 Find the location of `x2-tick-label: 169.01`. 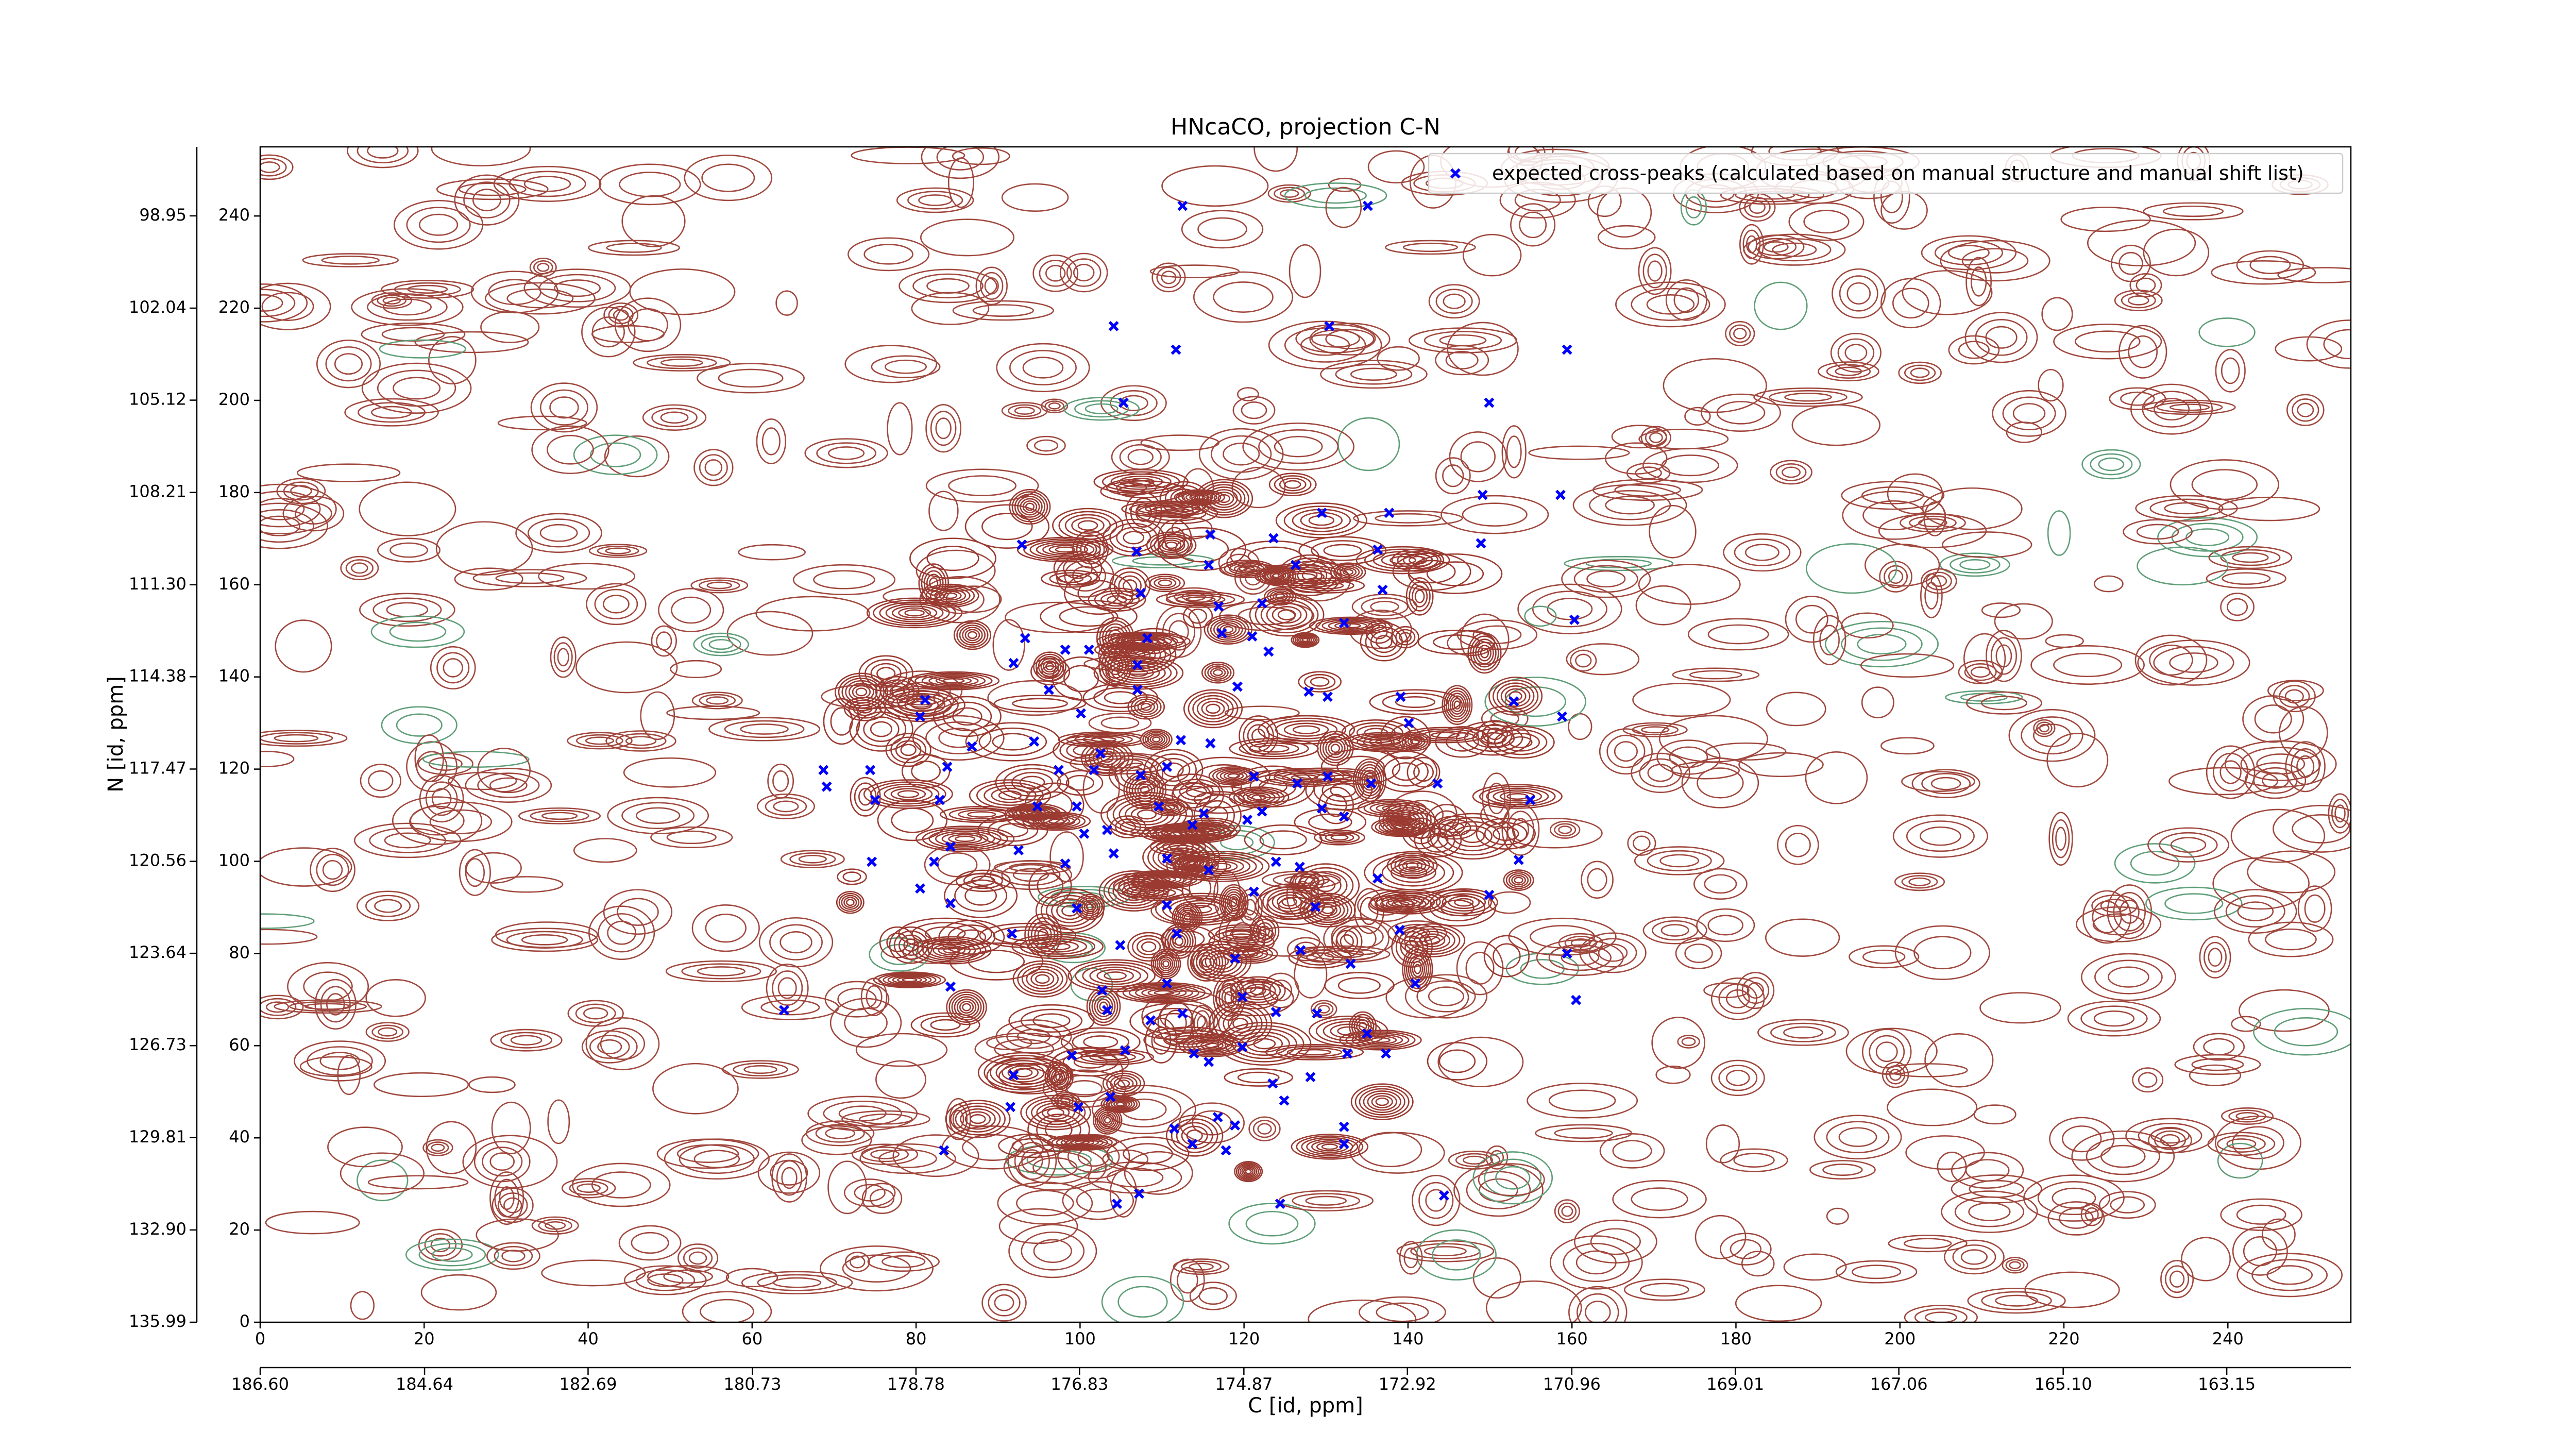

x2-tick-label: 169.01 is located at coordinates (1735, 1384).